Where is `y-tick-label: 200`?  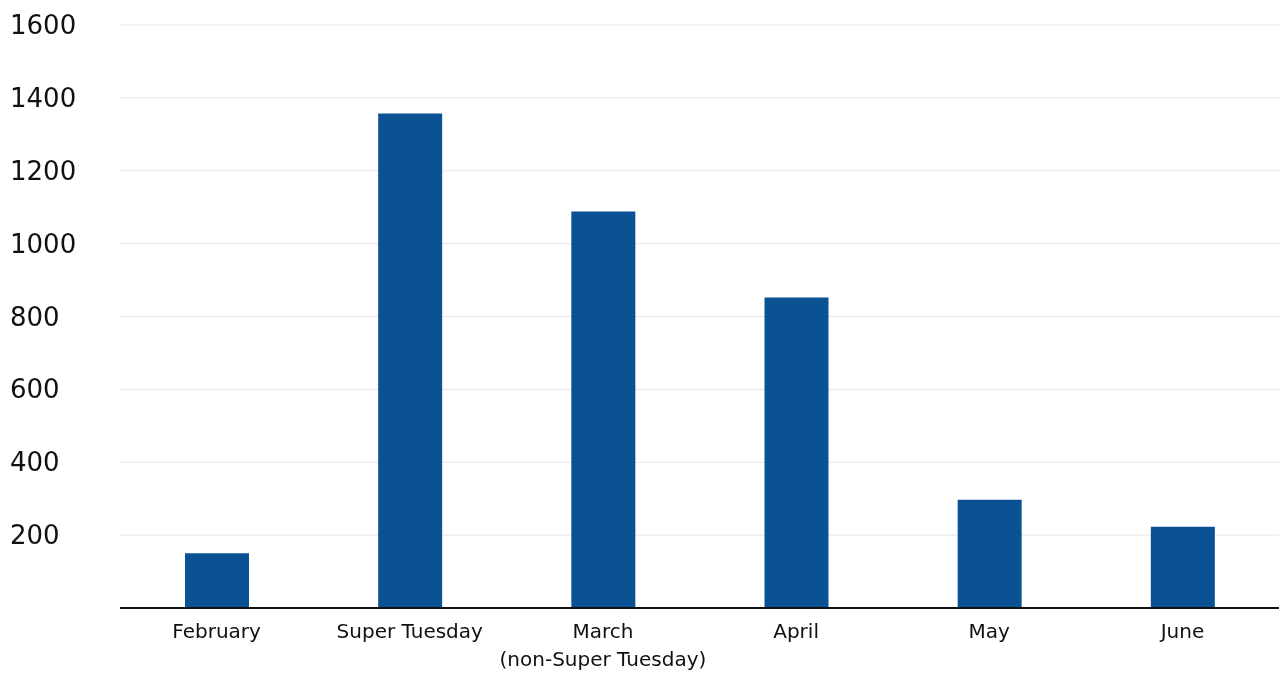
y-tick-label: 200 is located at coordinates (35, 535).